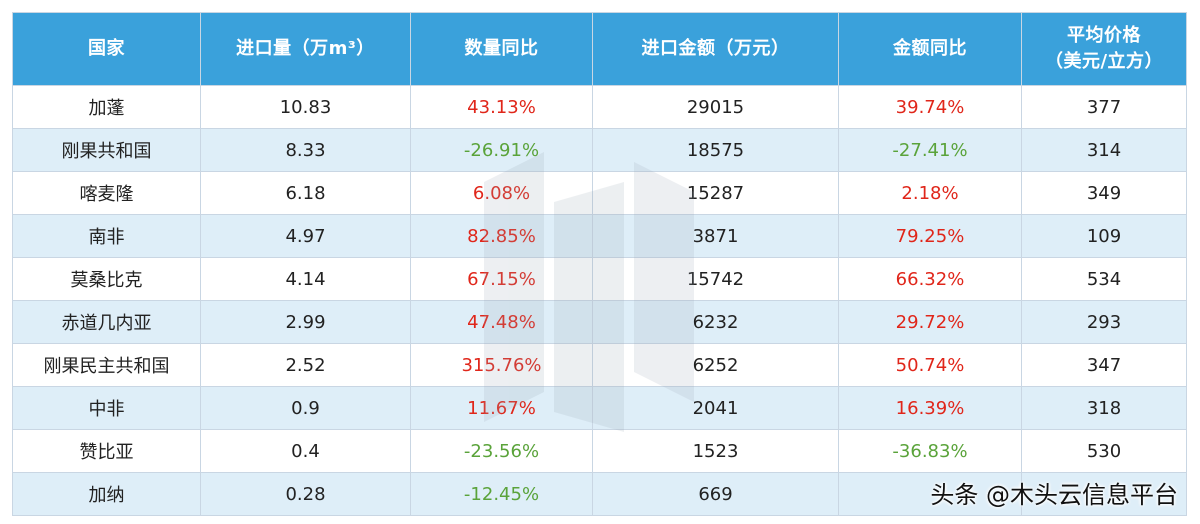 This screenshot has height=524, width=1200. What do you see at coordinates (106, 150) in the screenshot?
I see `cell-country: 刚果共和国` at bounding box center [106, 150].